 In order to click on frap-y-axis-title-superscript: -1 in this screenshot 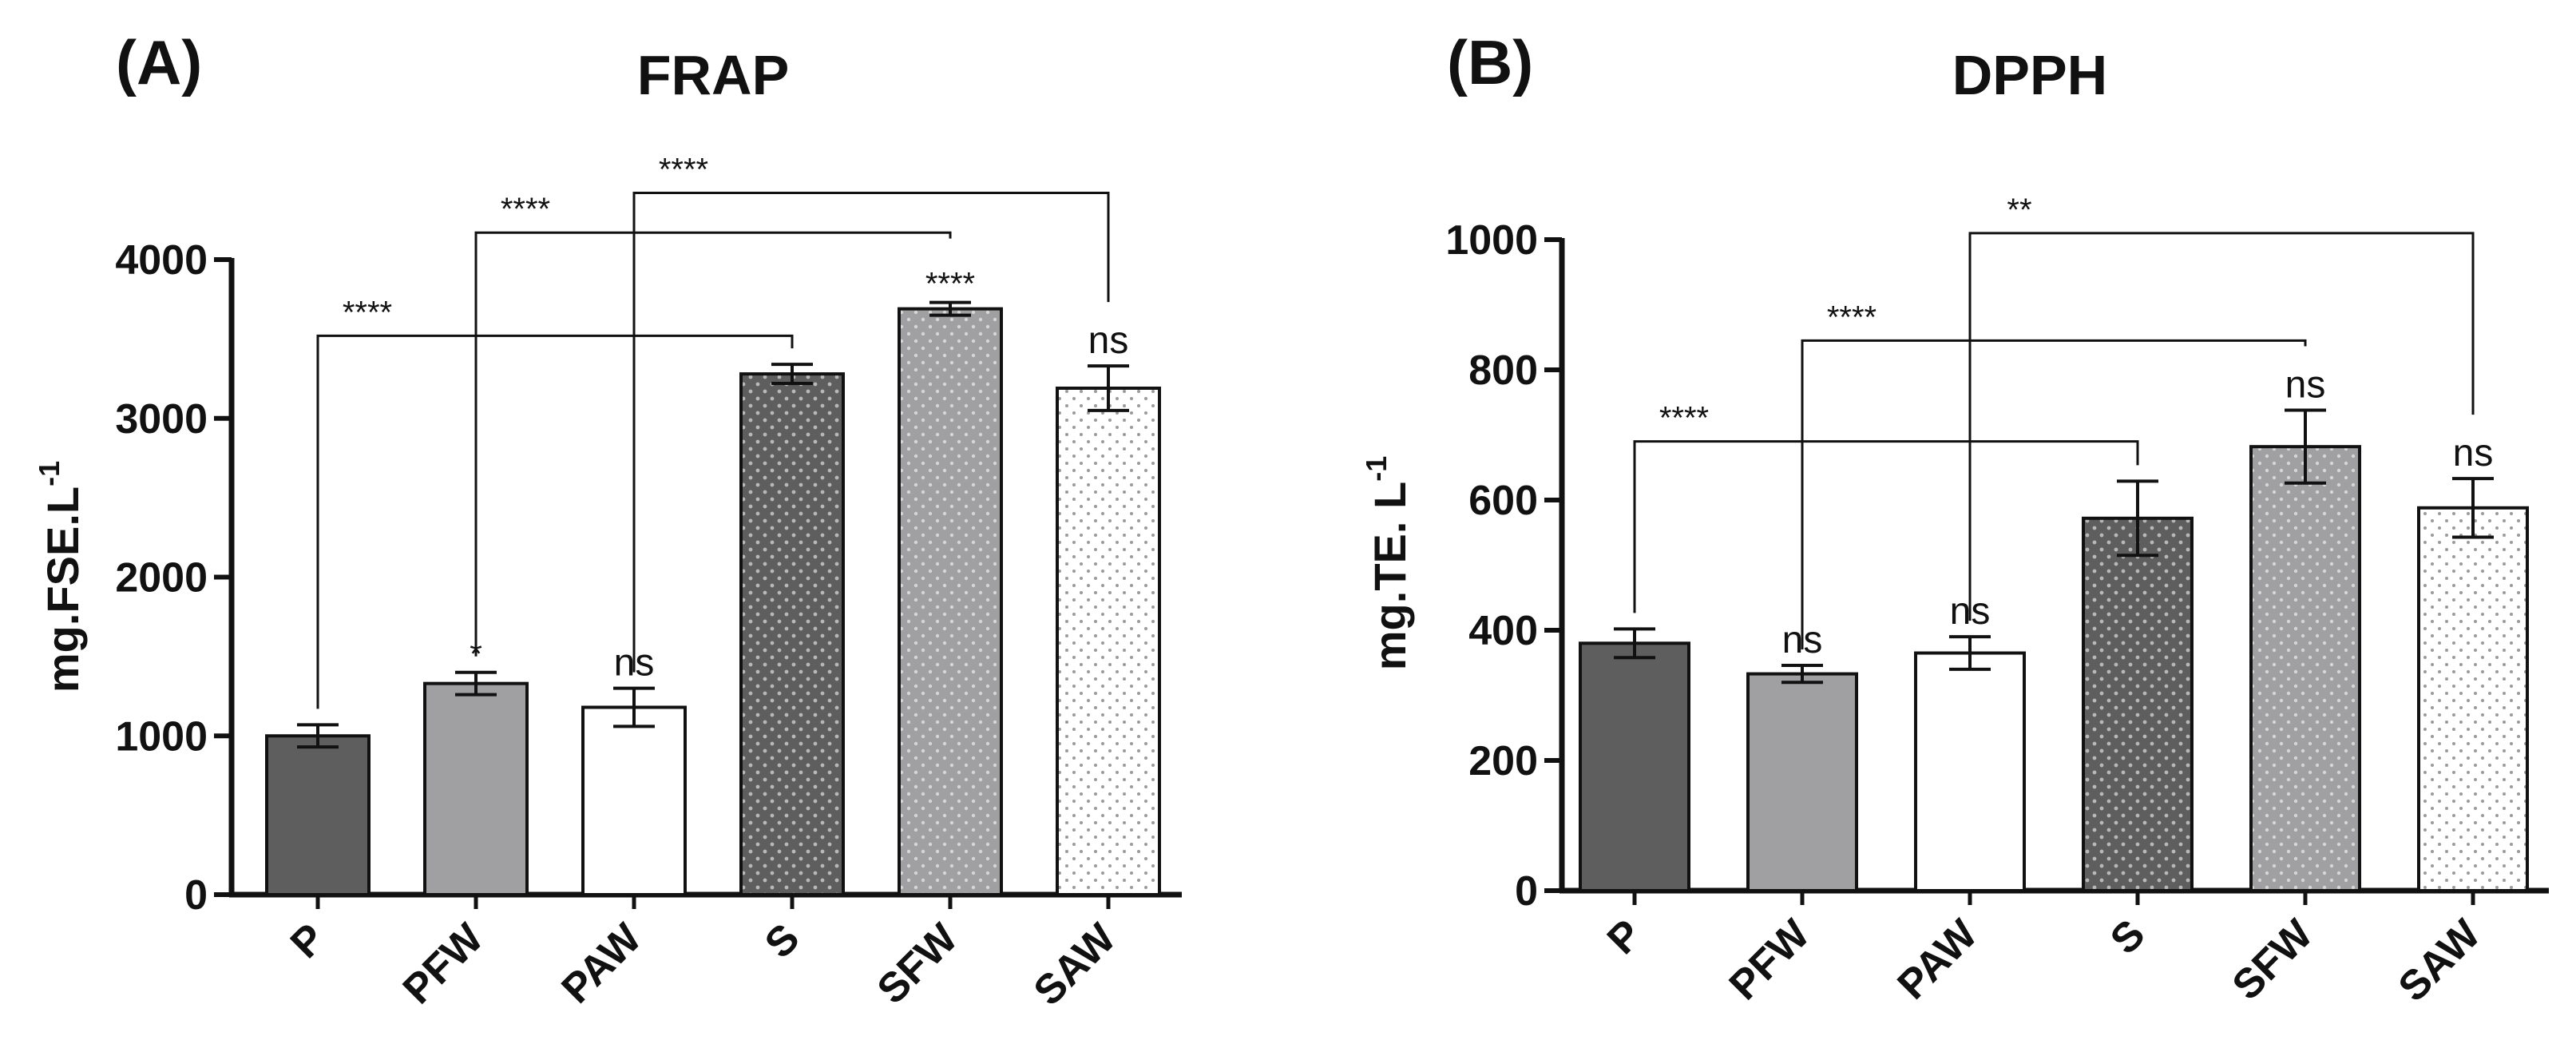, I will do `click(49, 473)`.